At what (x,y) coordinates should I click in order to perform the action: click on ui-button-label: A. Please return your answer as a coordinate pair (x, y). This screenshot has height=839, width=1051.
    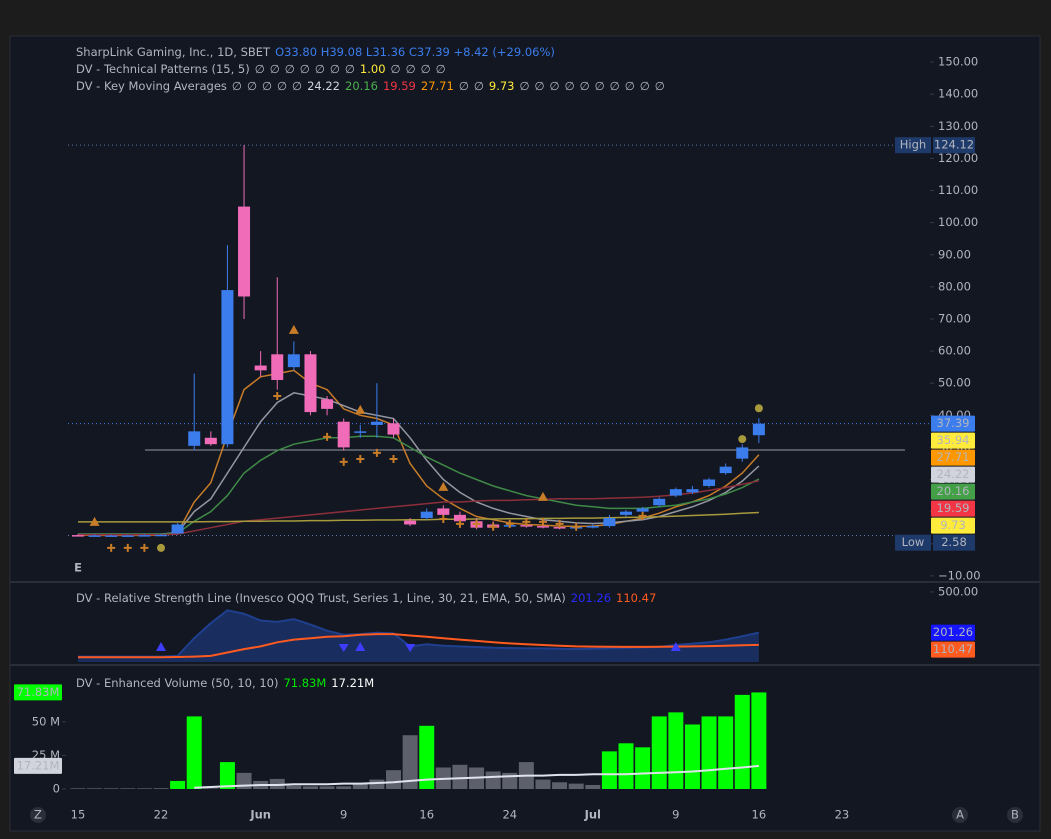
    Looking at the image, I should click on (960, 815).